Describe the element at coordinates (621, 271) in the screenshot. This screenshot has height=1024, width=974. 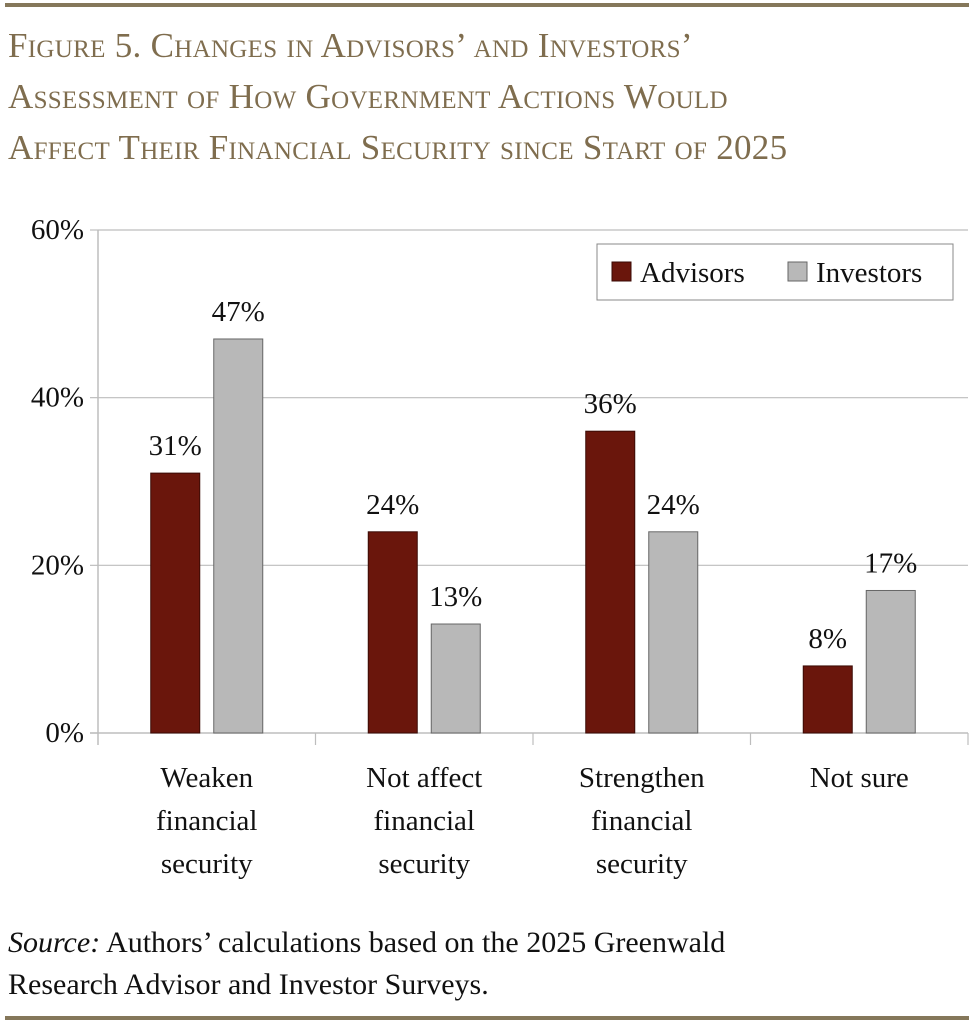
I see `legend-swatch-advisors` at that location.